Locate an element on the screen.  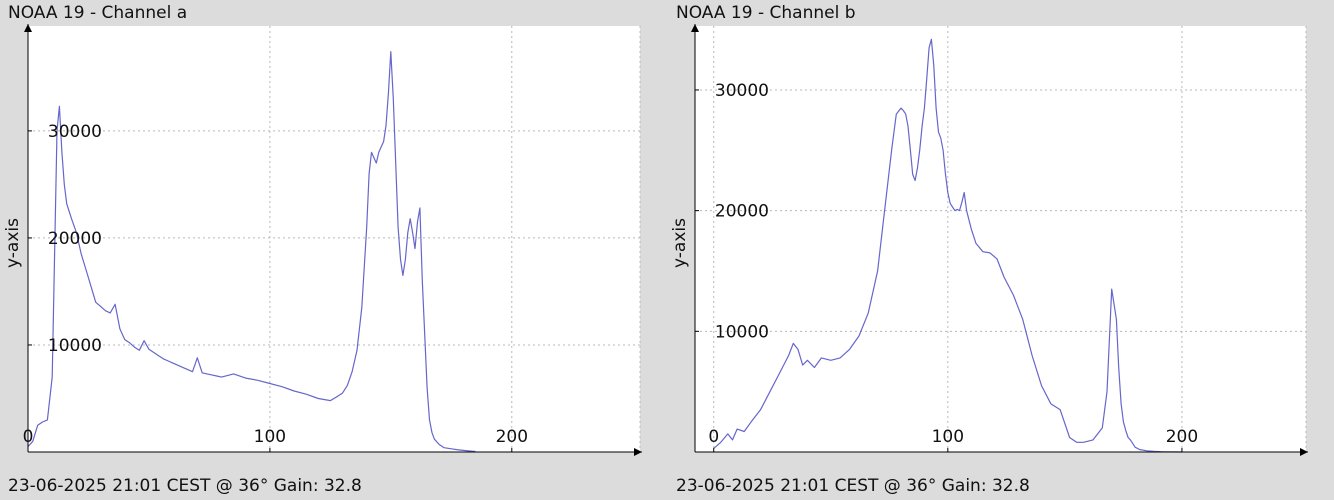
chart-title: NOAA 19 - Channel b is located at coordinates (766, 13).